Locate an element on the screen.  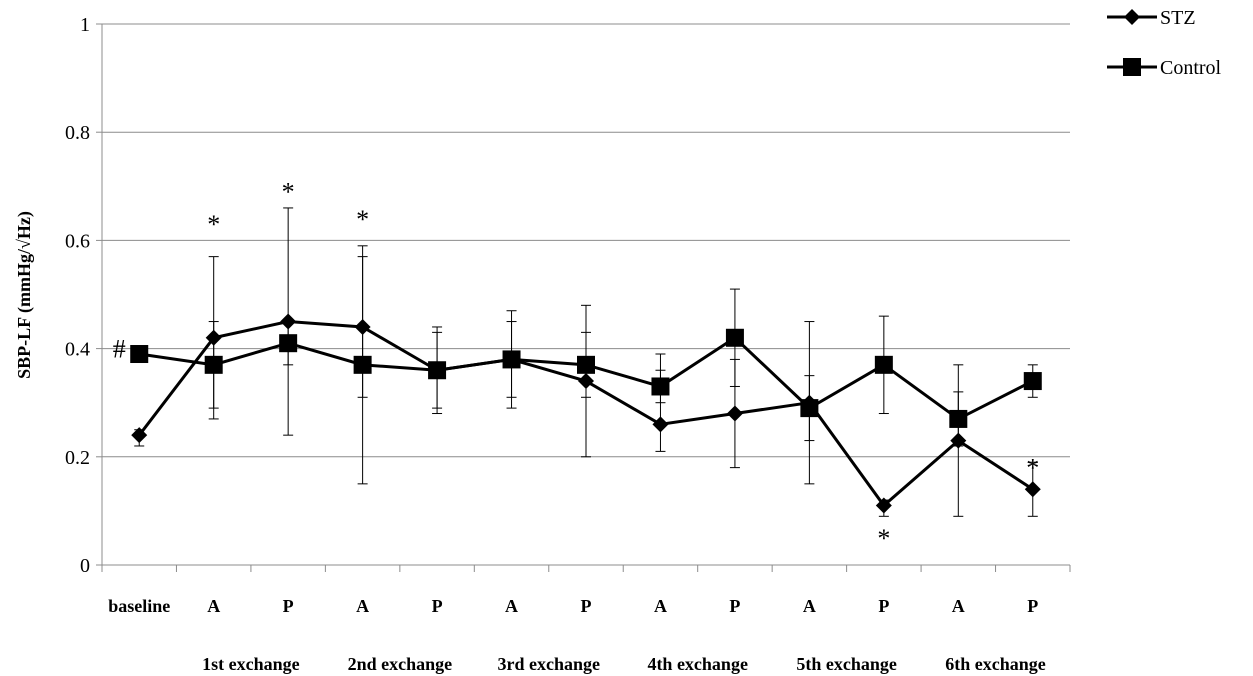
y-tick-label: 0.4 is located at coordinates (77, 350).